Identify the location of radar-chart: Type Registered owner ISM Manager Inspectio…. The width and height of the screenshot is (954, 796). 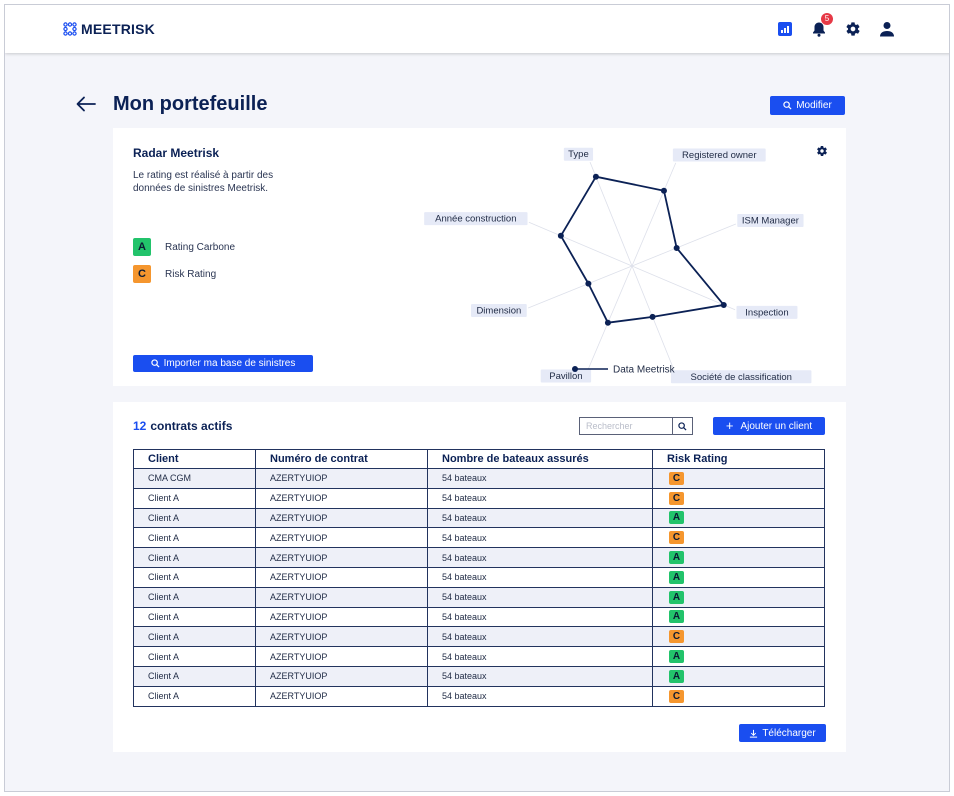
(618, 265).